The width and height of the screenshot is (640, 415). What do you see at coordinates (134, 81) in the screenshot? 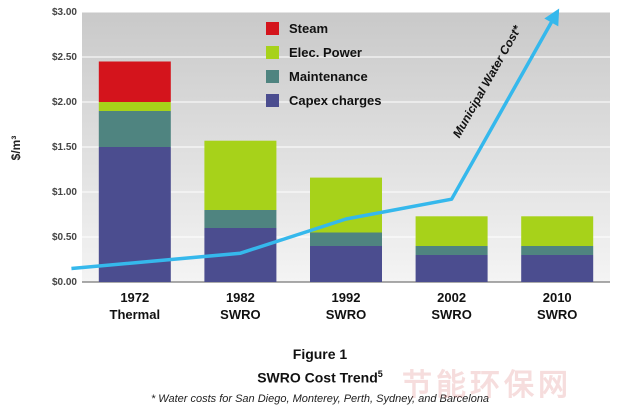
I see `bar-segment-steam` at bounding box center [134, 81].